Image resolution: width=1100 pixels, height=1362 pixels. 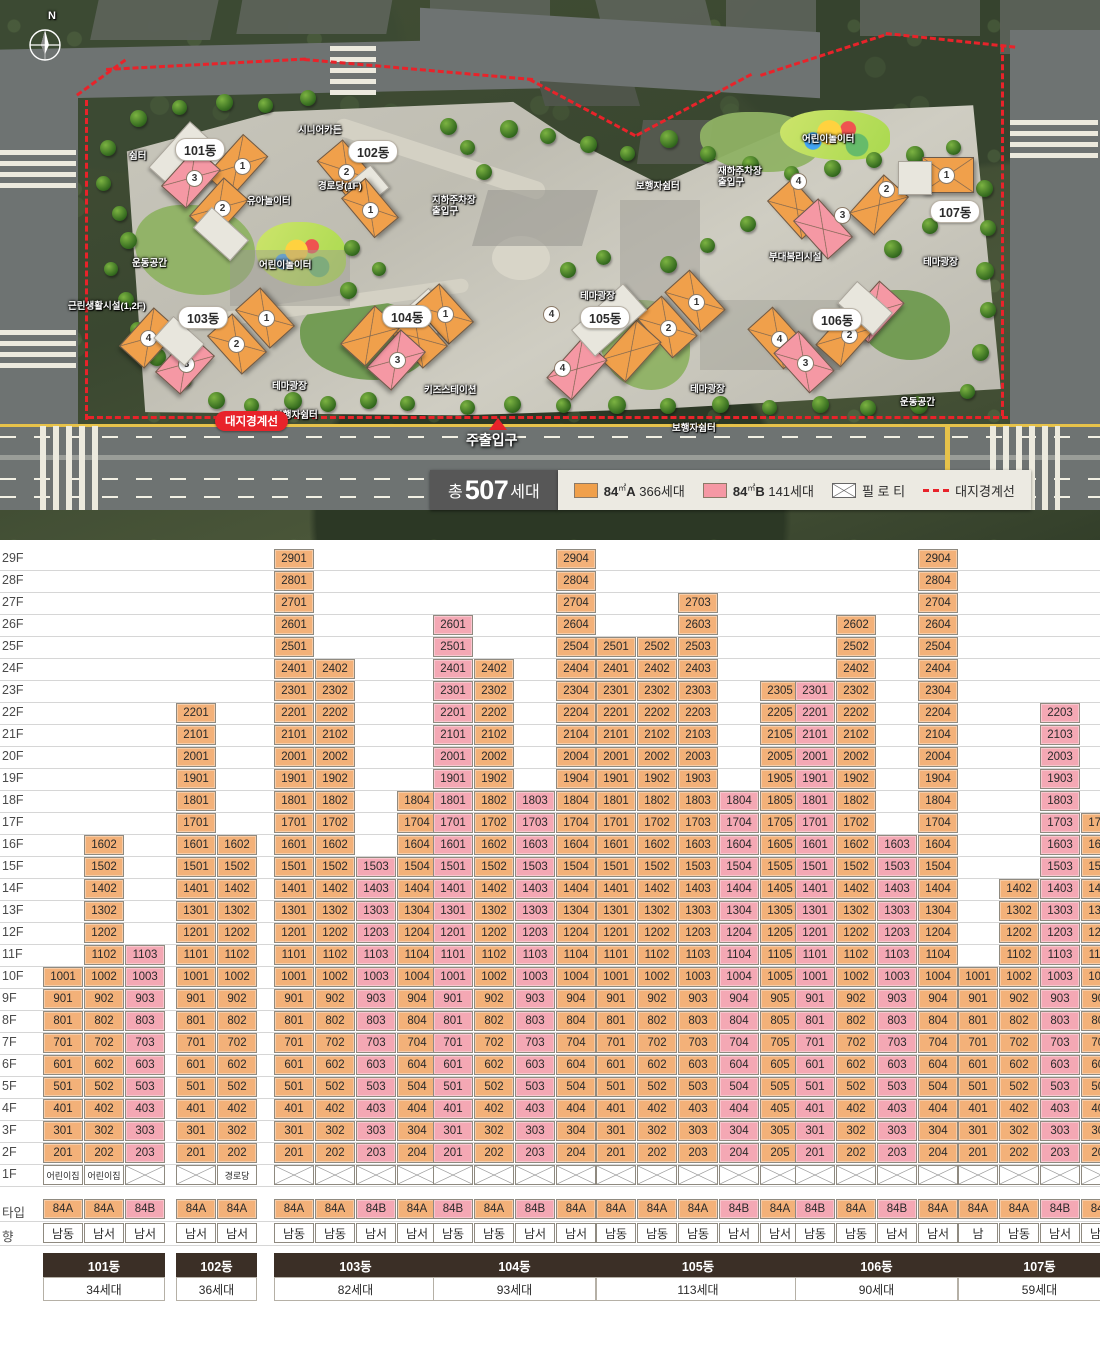 What do you see at coordinates (494, 691) in the screenshot?
I see `unit-cell: 2302` at bounding box center [494, 691].